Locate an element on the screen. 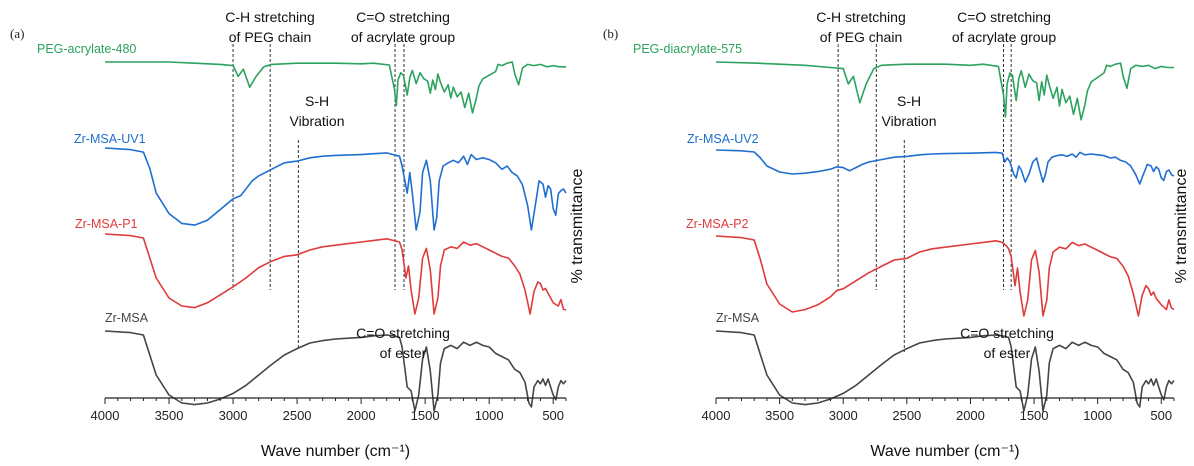 This screenshot has height=466, width=1194. panel-label: (b) is located at coordinates (610, 33).